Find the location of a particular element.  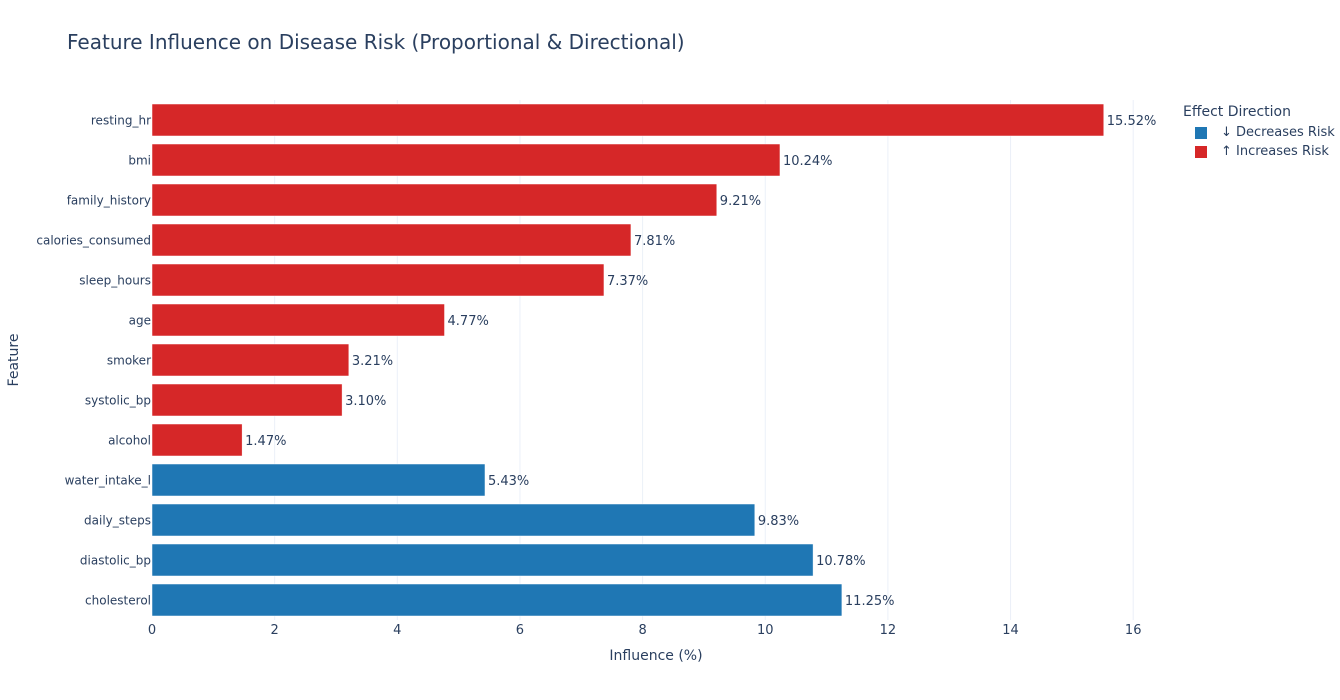

legend-label-decreases: ↓ Decreases Risk is located at coordinates (1278, 132).